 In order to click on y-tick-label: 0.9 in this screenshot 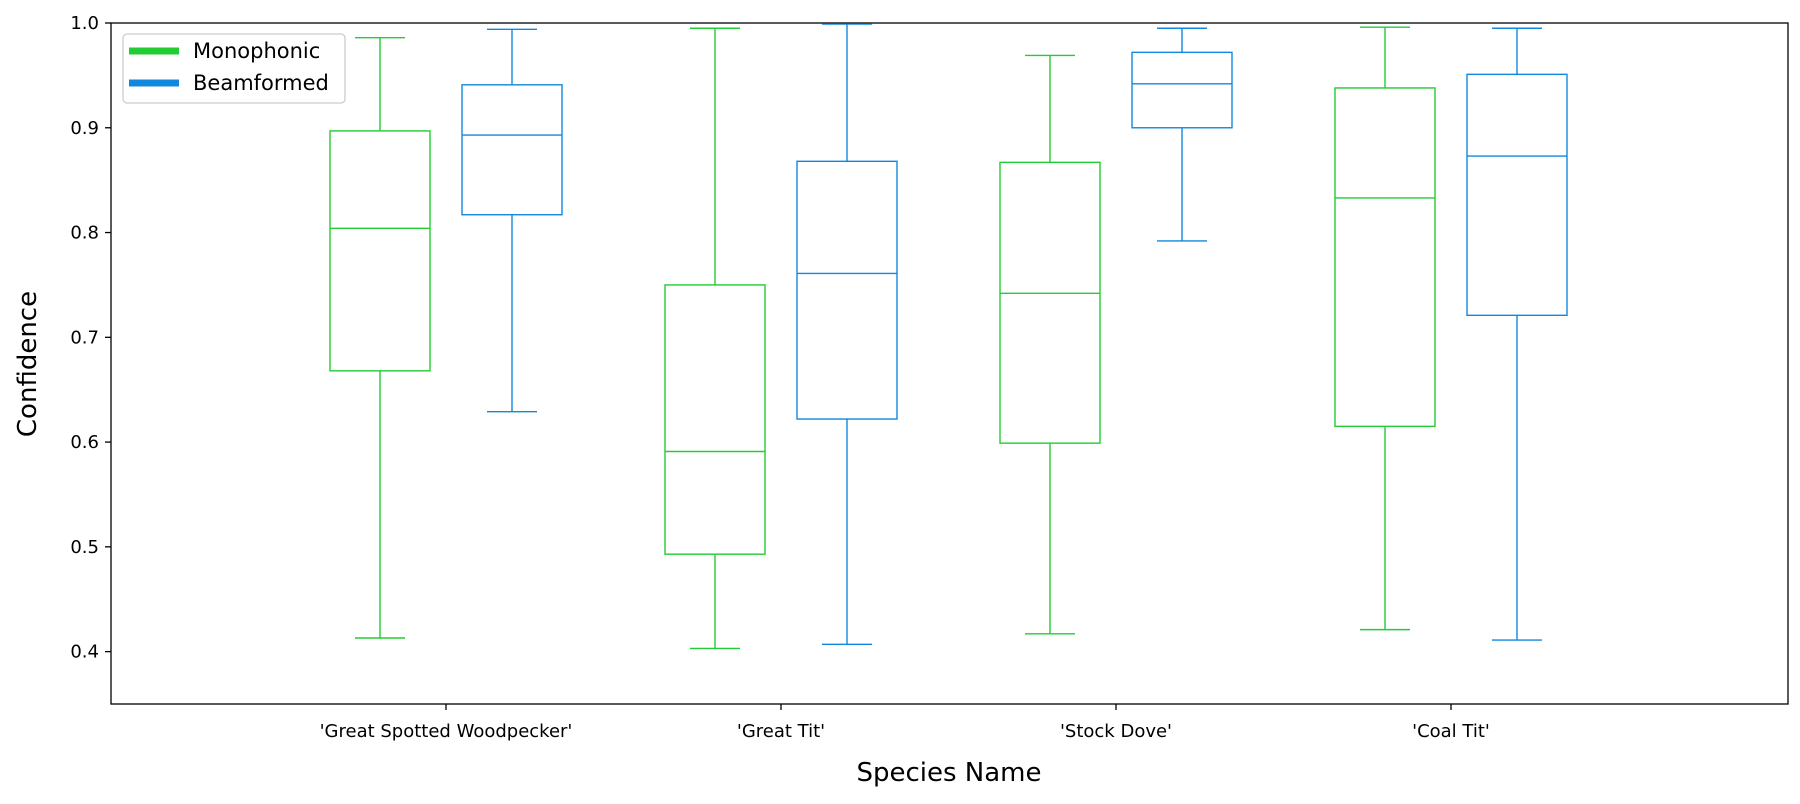, I will do `click(84, 128)`.